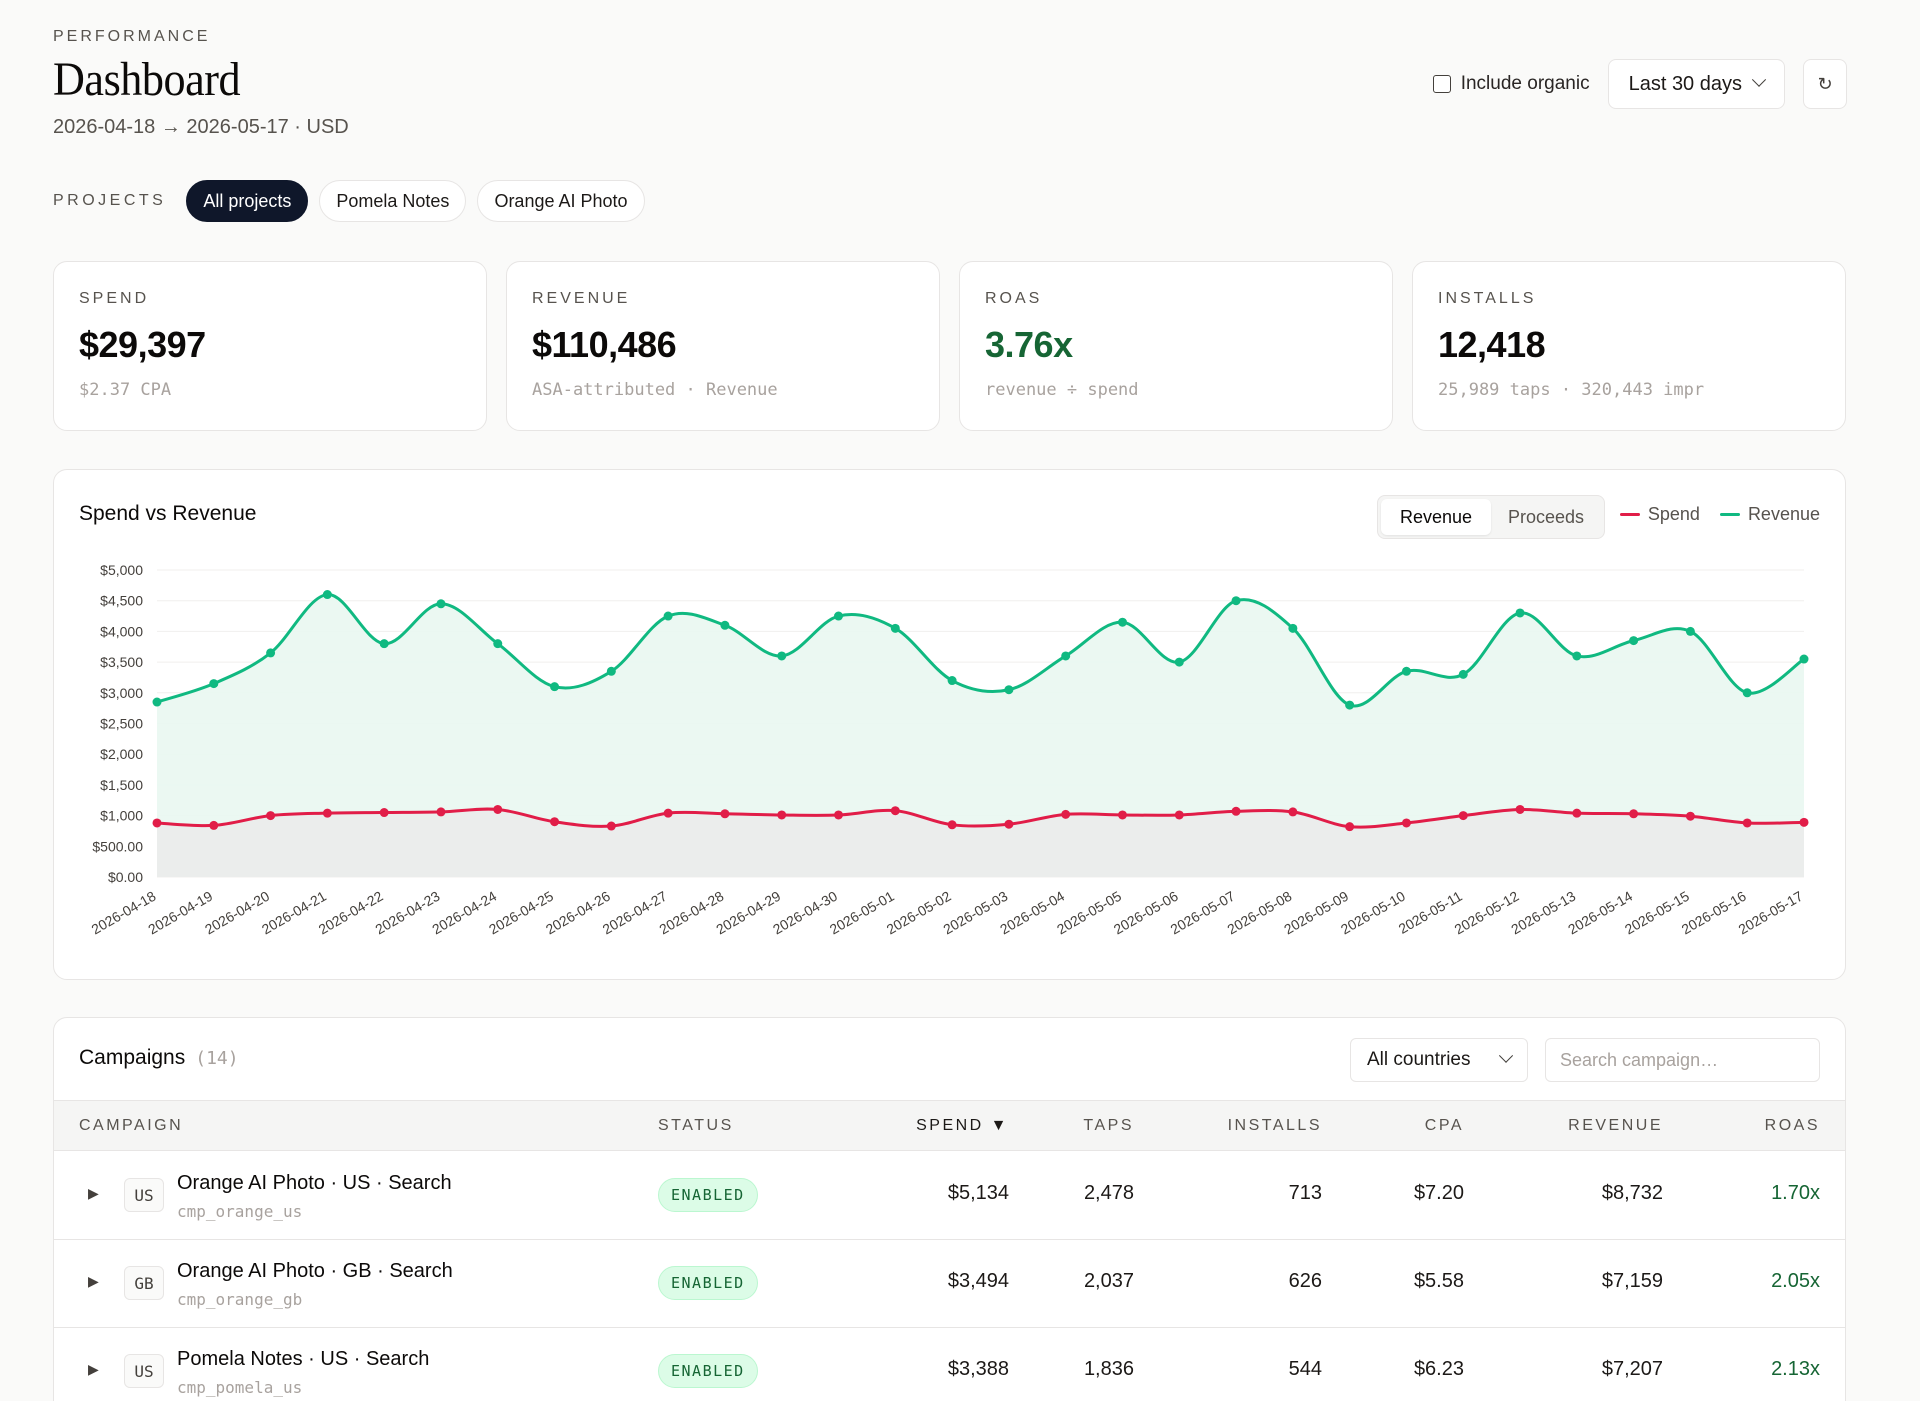 This screenshot has height=1401, width=1920. Describe the element at coordinates (1441, 84) in the screenshot. I see `include-organic-checkbox` at that location.